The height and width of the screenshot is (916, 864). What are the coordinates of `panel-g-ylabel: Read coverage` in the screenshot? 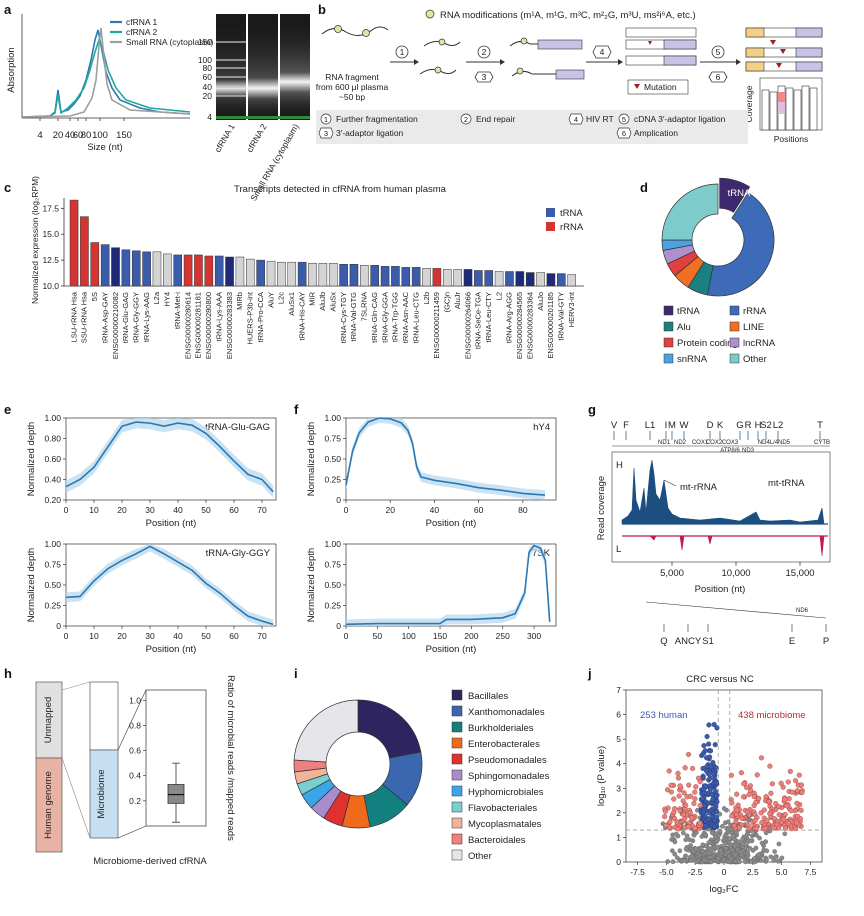 It's located at (601, 508).